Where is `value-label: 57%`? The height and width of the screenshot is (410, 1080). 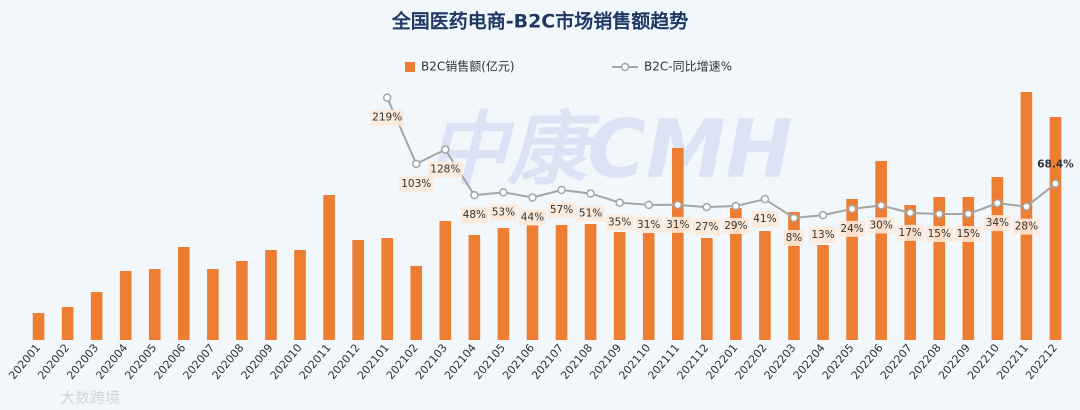
value-label: 57% is located at coordinates (561, 210).